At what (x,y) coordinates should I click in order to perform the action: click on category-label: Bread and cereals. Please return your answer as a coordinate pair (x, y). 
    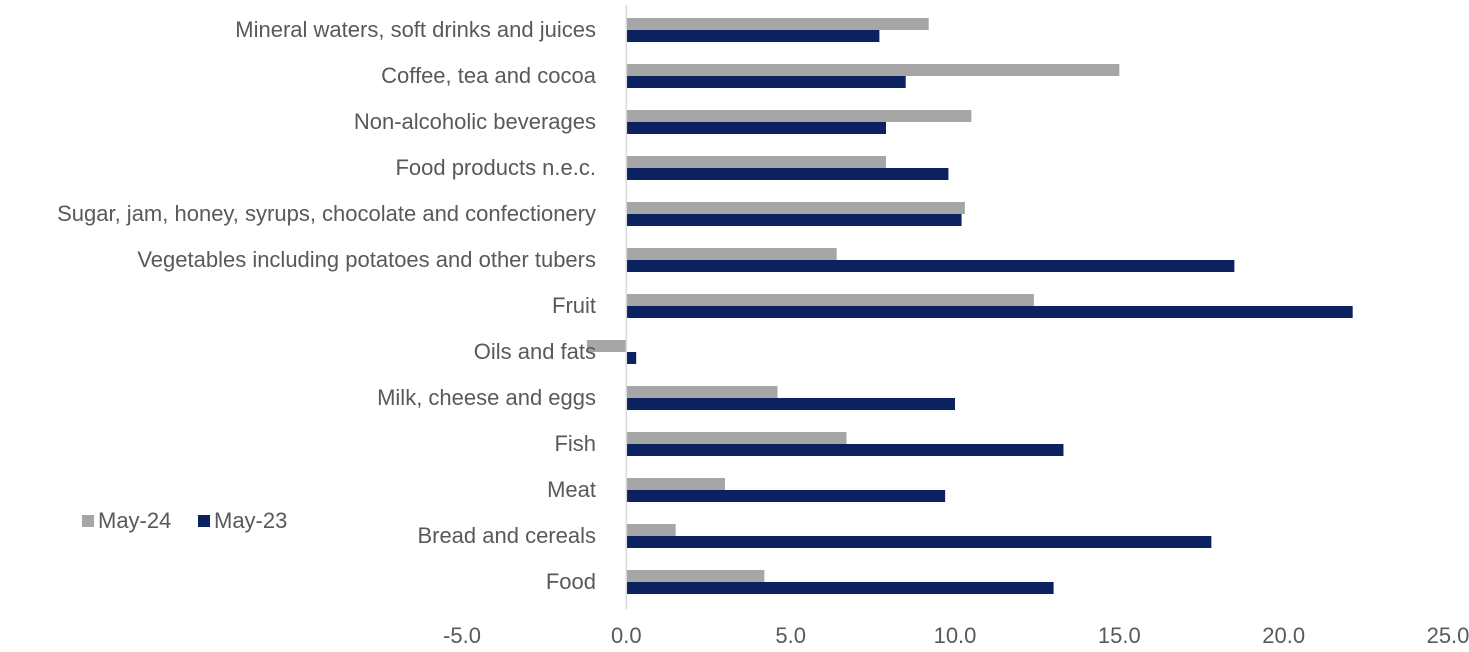
    Looking at the image, I should click on (506, 535).